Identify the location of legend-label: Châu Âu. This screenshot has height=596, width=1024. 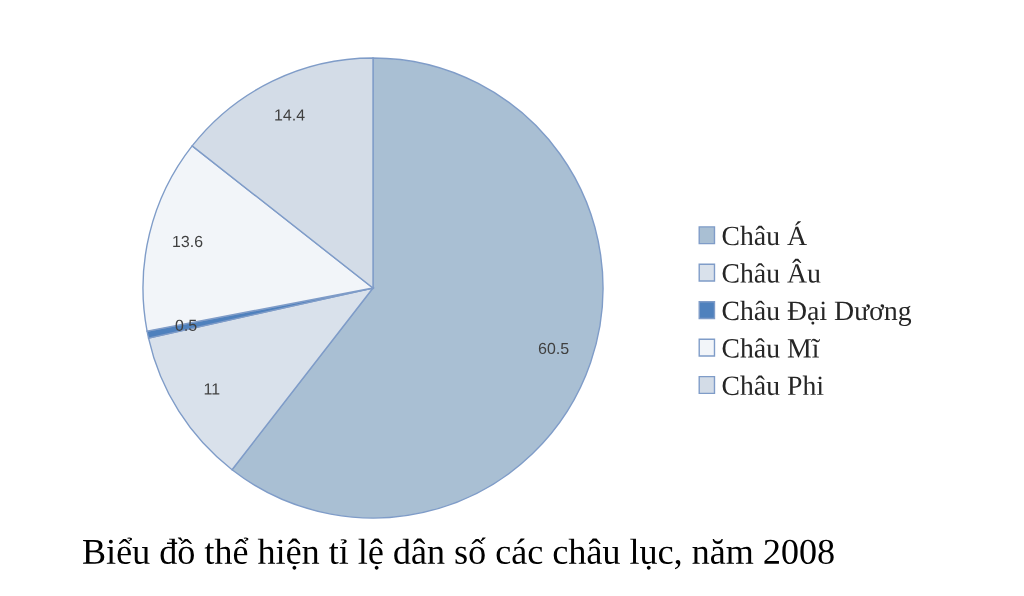
(771, 270).